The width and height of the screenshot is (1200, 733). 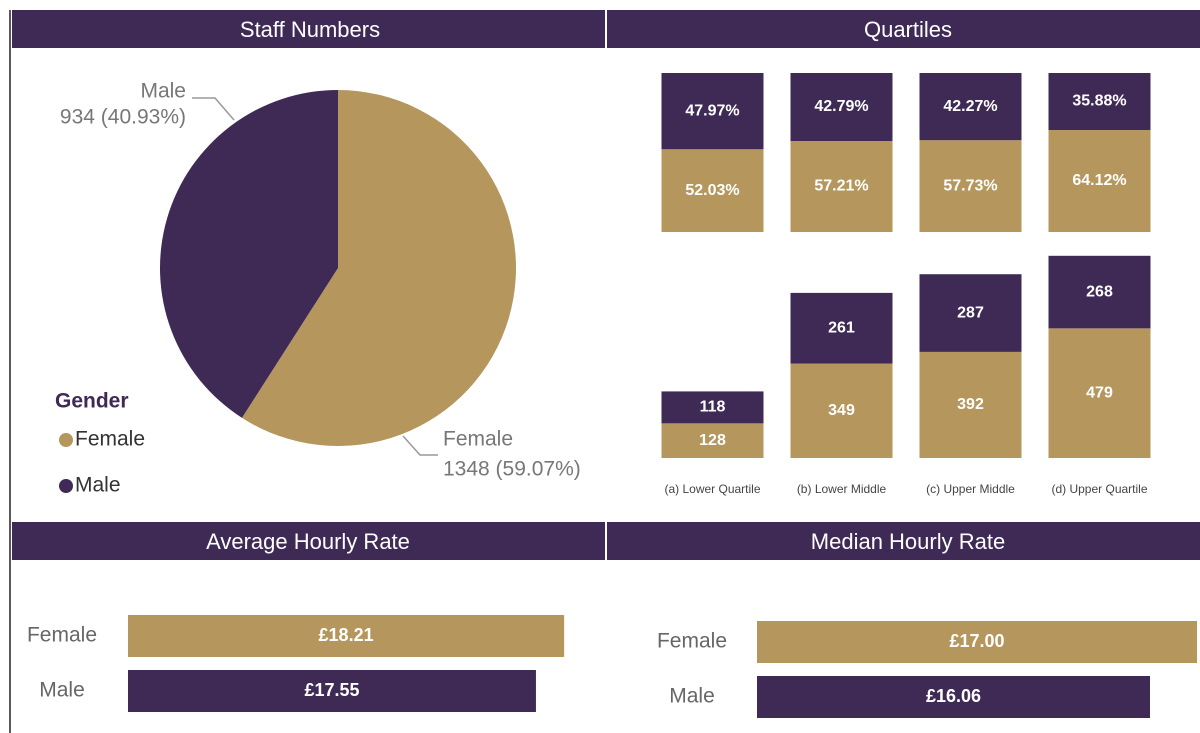 I want to click on data-label: £16.06, so click(x=953, y=696).